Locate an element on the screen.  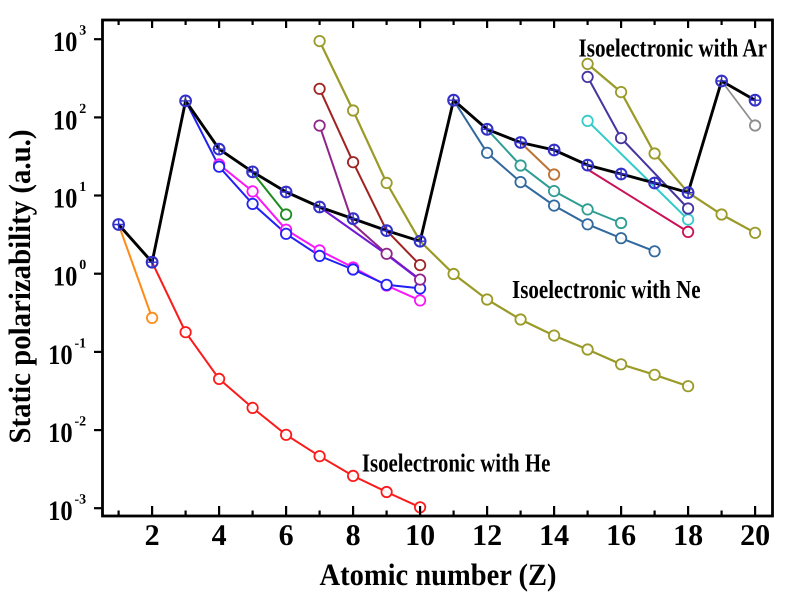
svg-text: 20 is located at coordinates (755, 535).